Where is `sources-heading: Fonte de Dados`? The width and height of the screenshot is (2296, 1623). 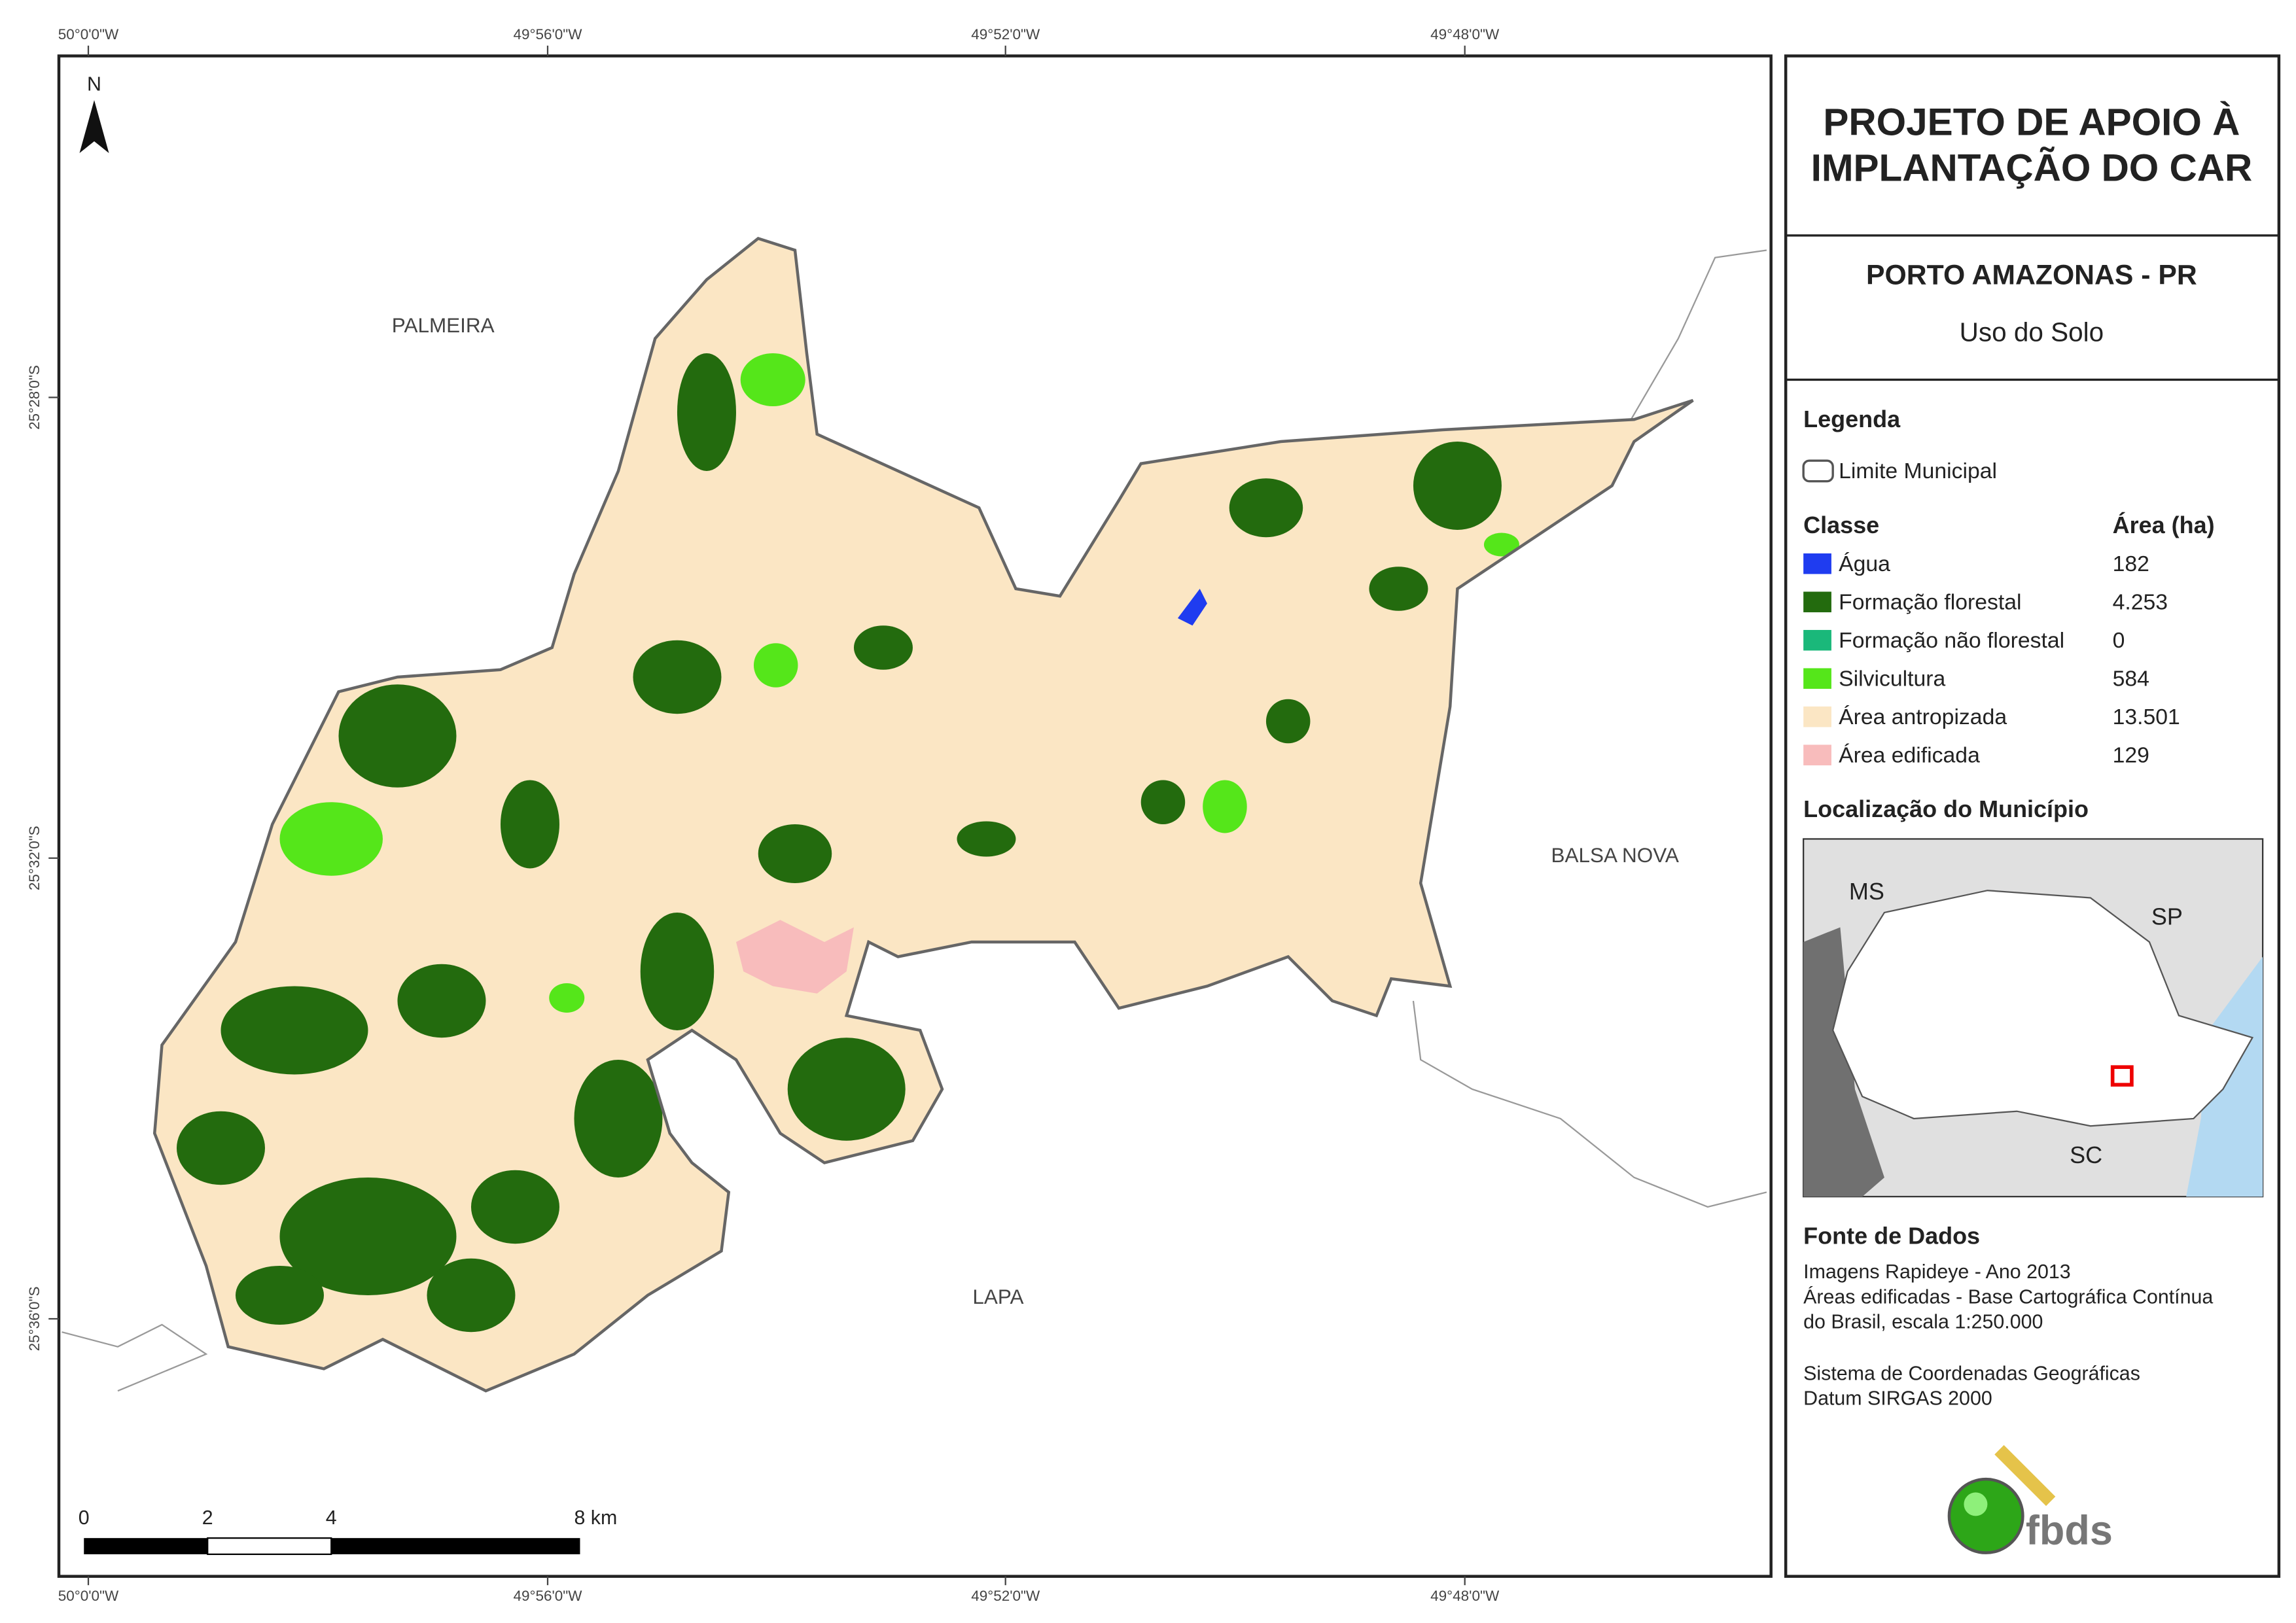 sources-heading: Fonte de Dados is located at coordinates (1891, 1236).